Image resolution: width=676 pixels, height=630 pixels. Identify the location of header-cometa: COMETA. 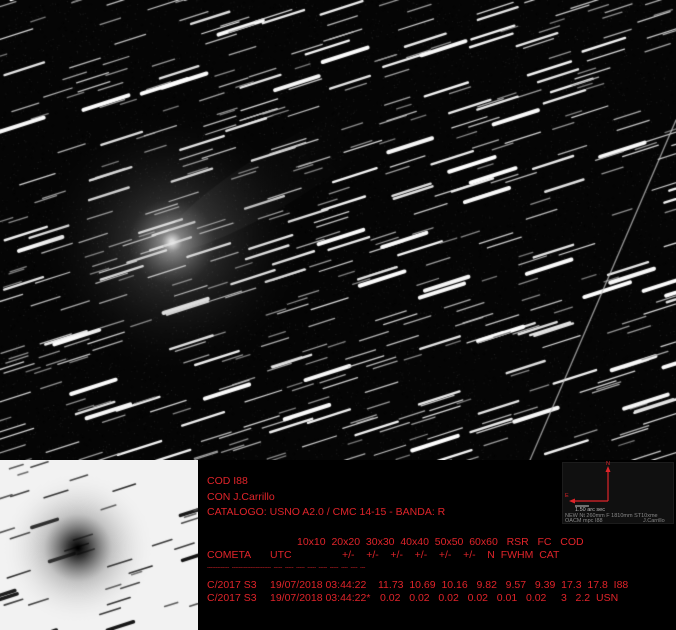
(229, 555).